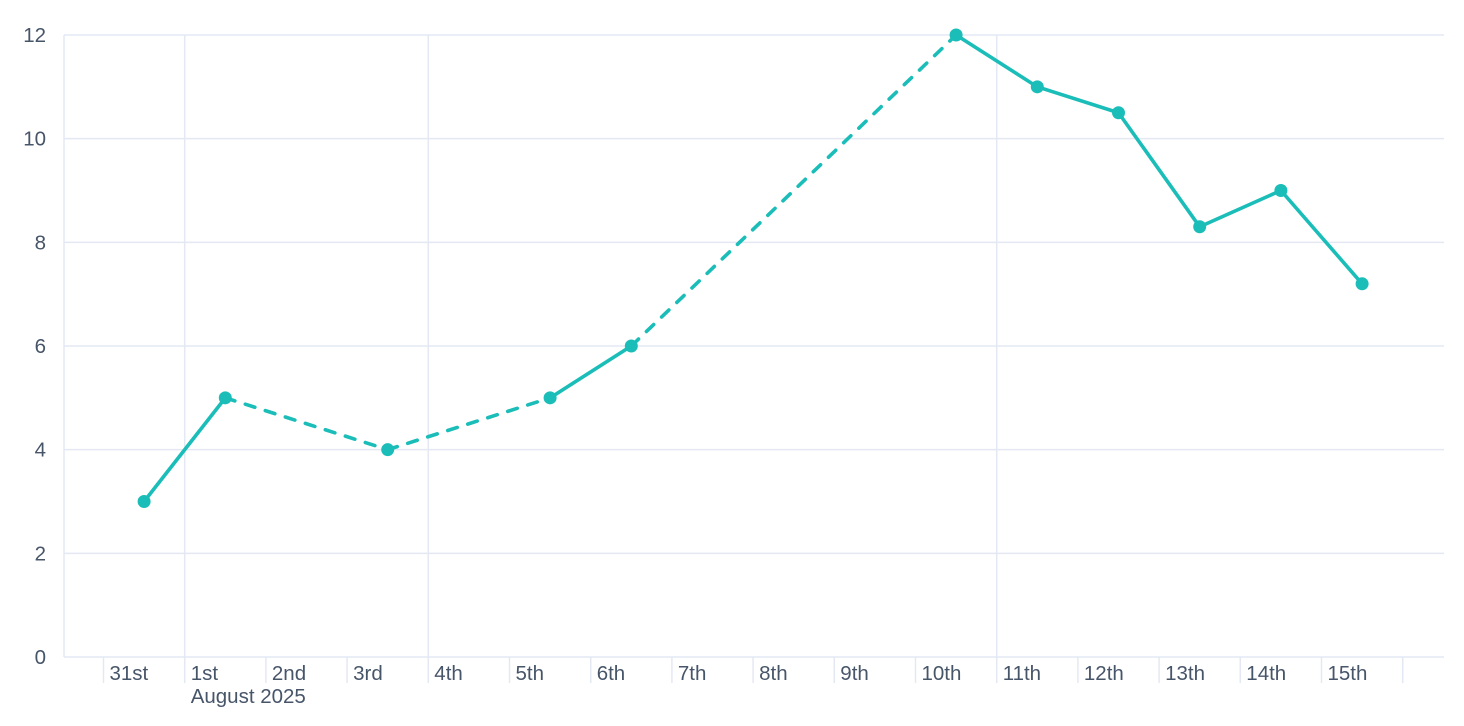 This screenshot has height=726, width=1464. Describe the element at coordinates (129, 673) in the screenshot. I see `x-axis-label: 31st` at that location.